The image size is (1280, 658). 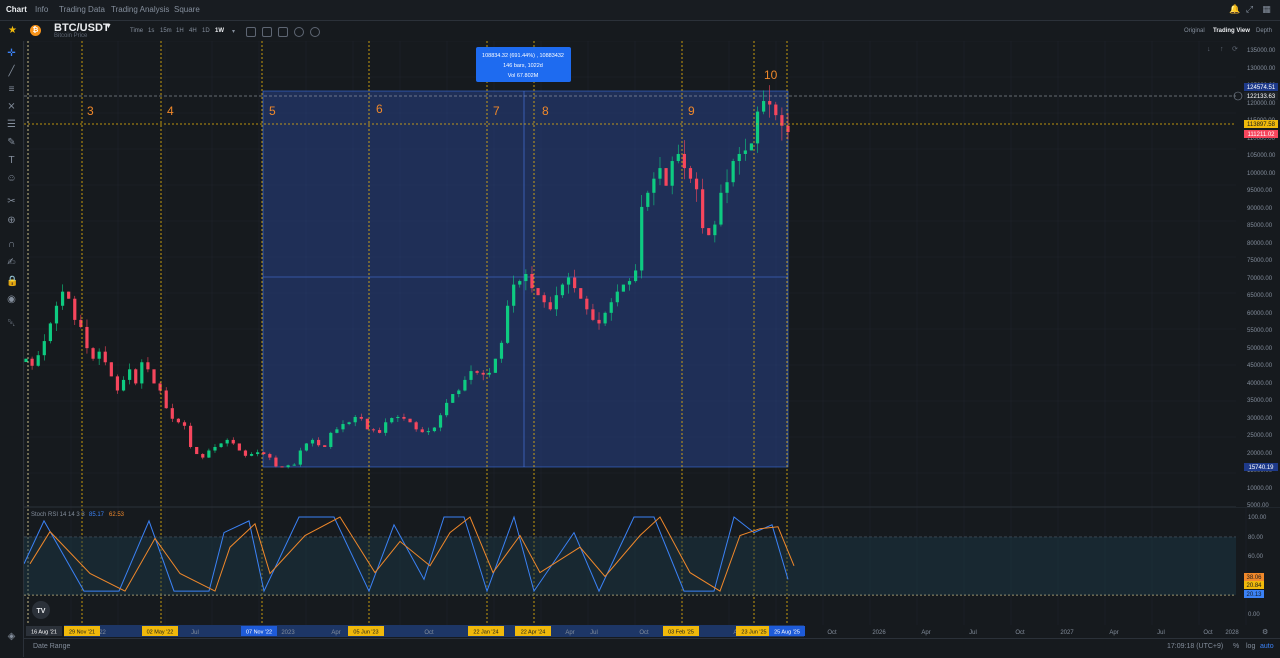 I want to click on cycle-marker-9: 9, so click(x=691, y=111).